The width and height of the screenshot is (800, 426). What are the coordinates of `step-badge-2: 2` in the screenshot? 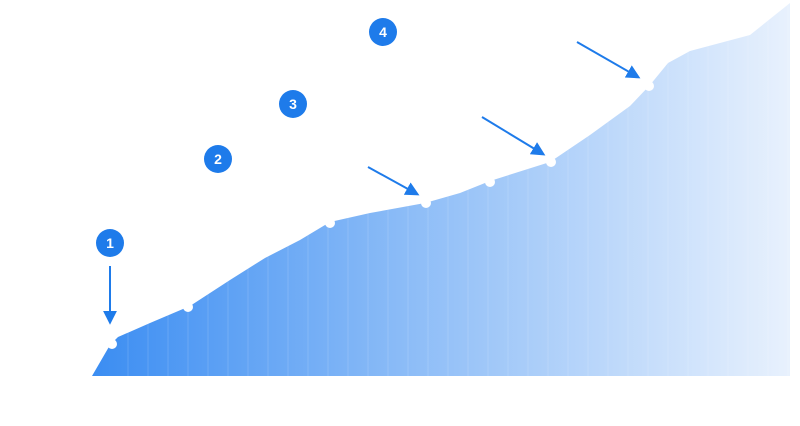 It's located at (218, 159).